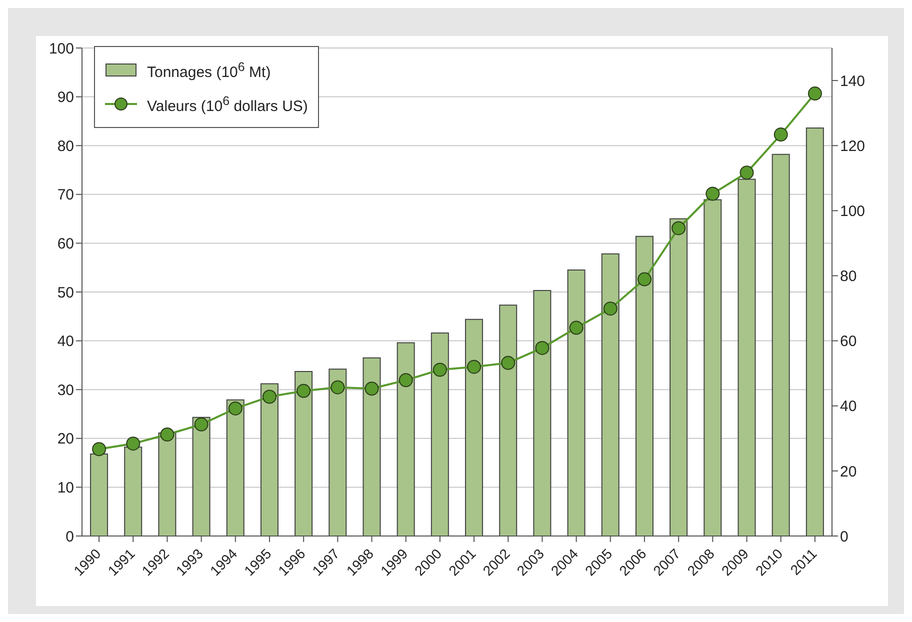 The height and width of the screenshot is (622, 912). Describe the element at coordinates (65, 390) in the screenshot. I see `y-tick-label: 30` at that location.